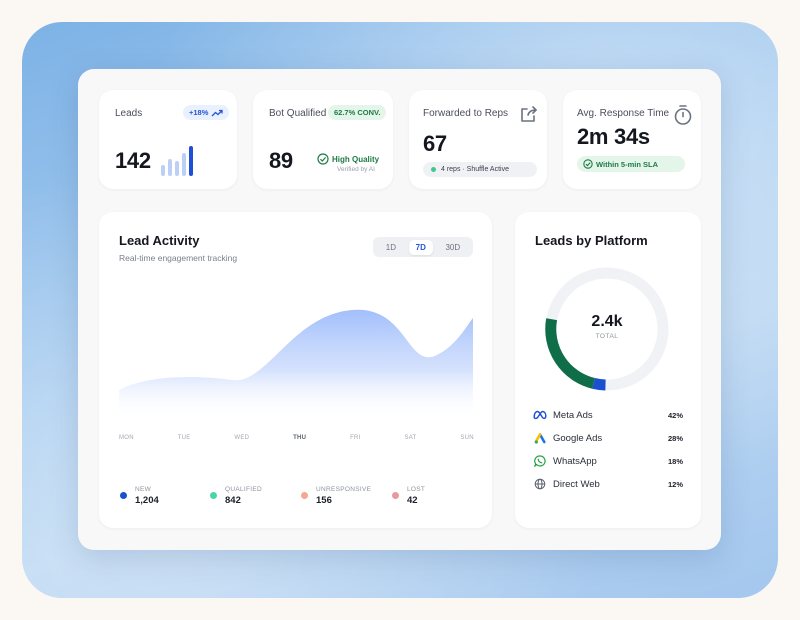 The width and height of the screenshot is (800, 620). I want to click on globe-icon, so click(540, 484).